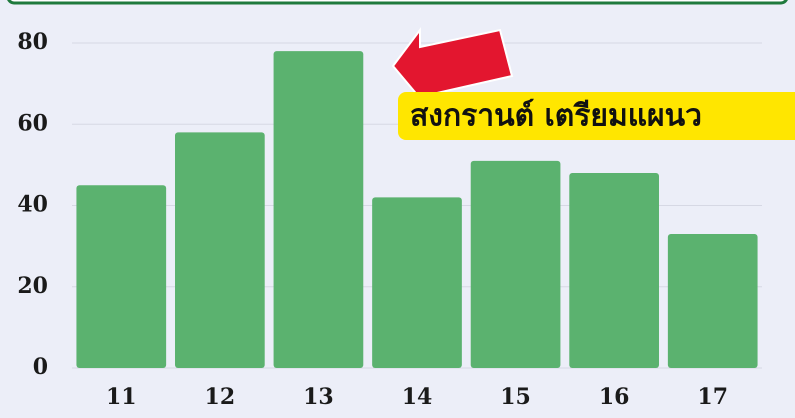 This screenshot has height=418, width=795. I want to click on annotation: สงกรานต์ เตรียมแผนว, so click(556, 116).